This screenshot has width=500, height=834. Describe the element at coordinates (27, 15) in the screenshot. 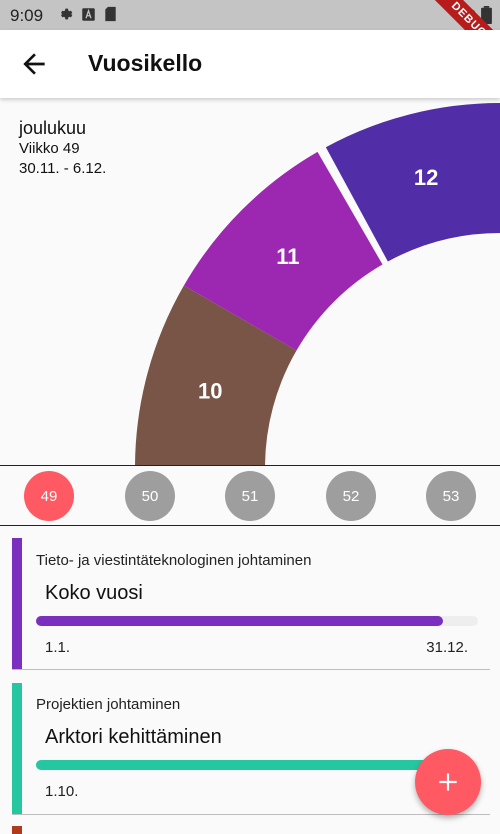

I see `status-time: 9:09` at that location.